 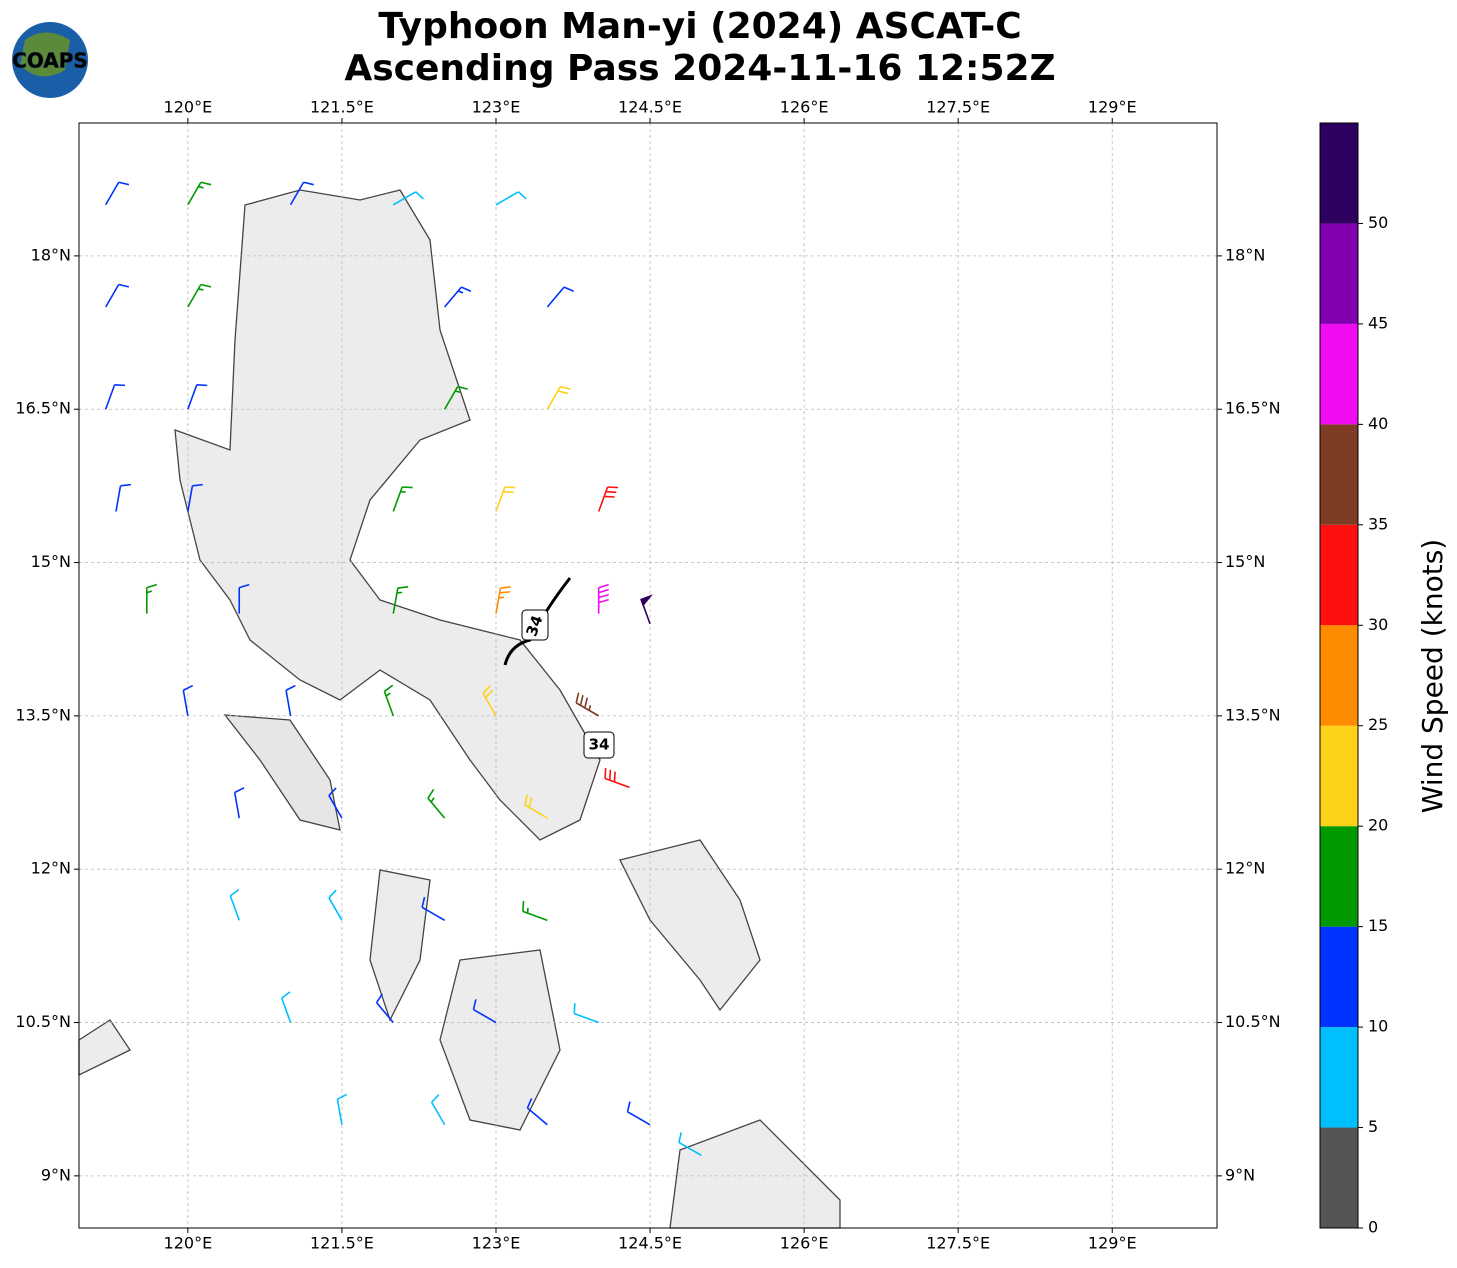 What do you see at coordinates (1378, 222) in the screenshot?
I see `colorbar-tick-label: 50` at bounding box center [1378, 222].